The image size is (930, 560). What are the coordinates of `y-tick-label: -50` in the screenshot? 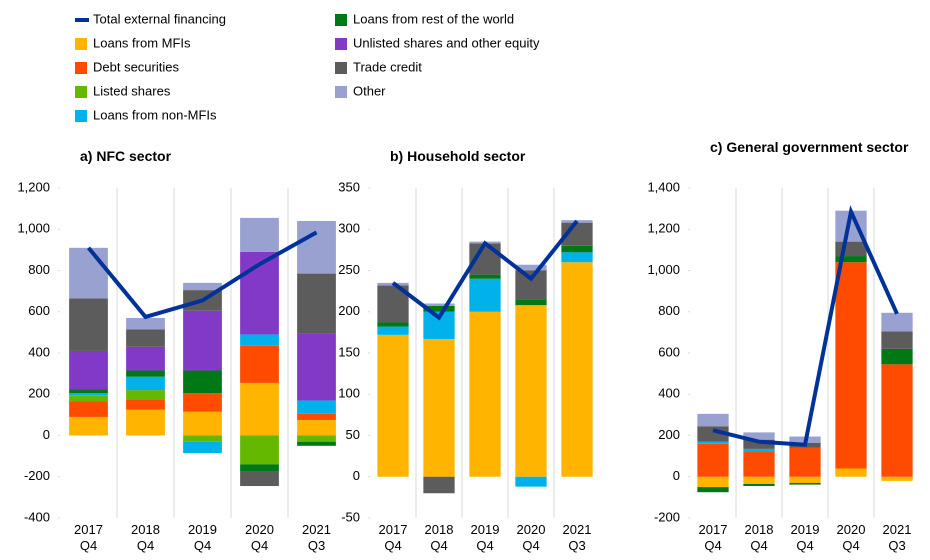 It's located at (350, 516).